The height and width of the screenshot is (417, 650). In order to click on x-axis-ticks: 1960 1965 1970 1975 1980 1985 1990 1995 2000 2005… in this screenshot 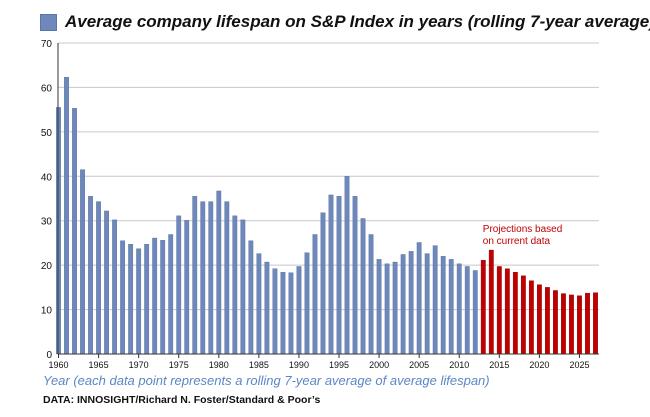, I will do `click(318, 362)`.